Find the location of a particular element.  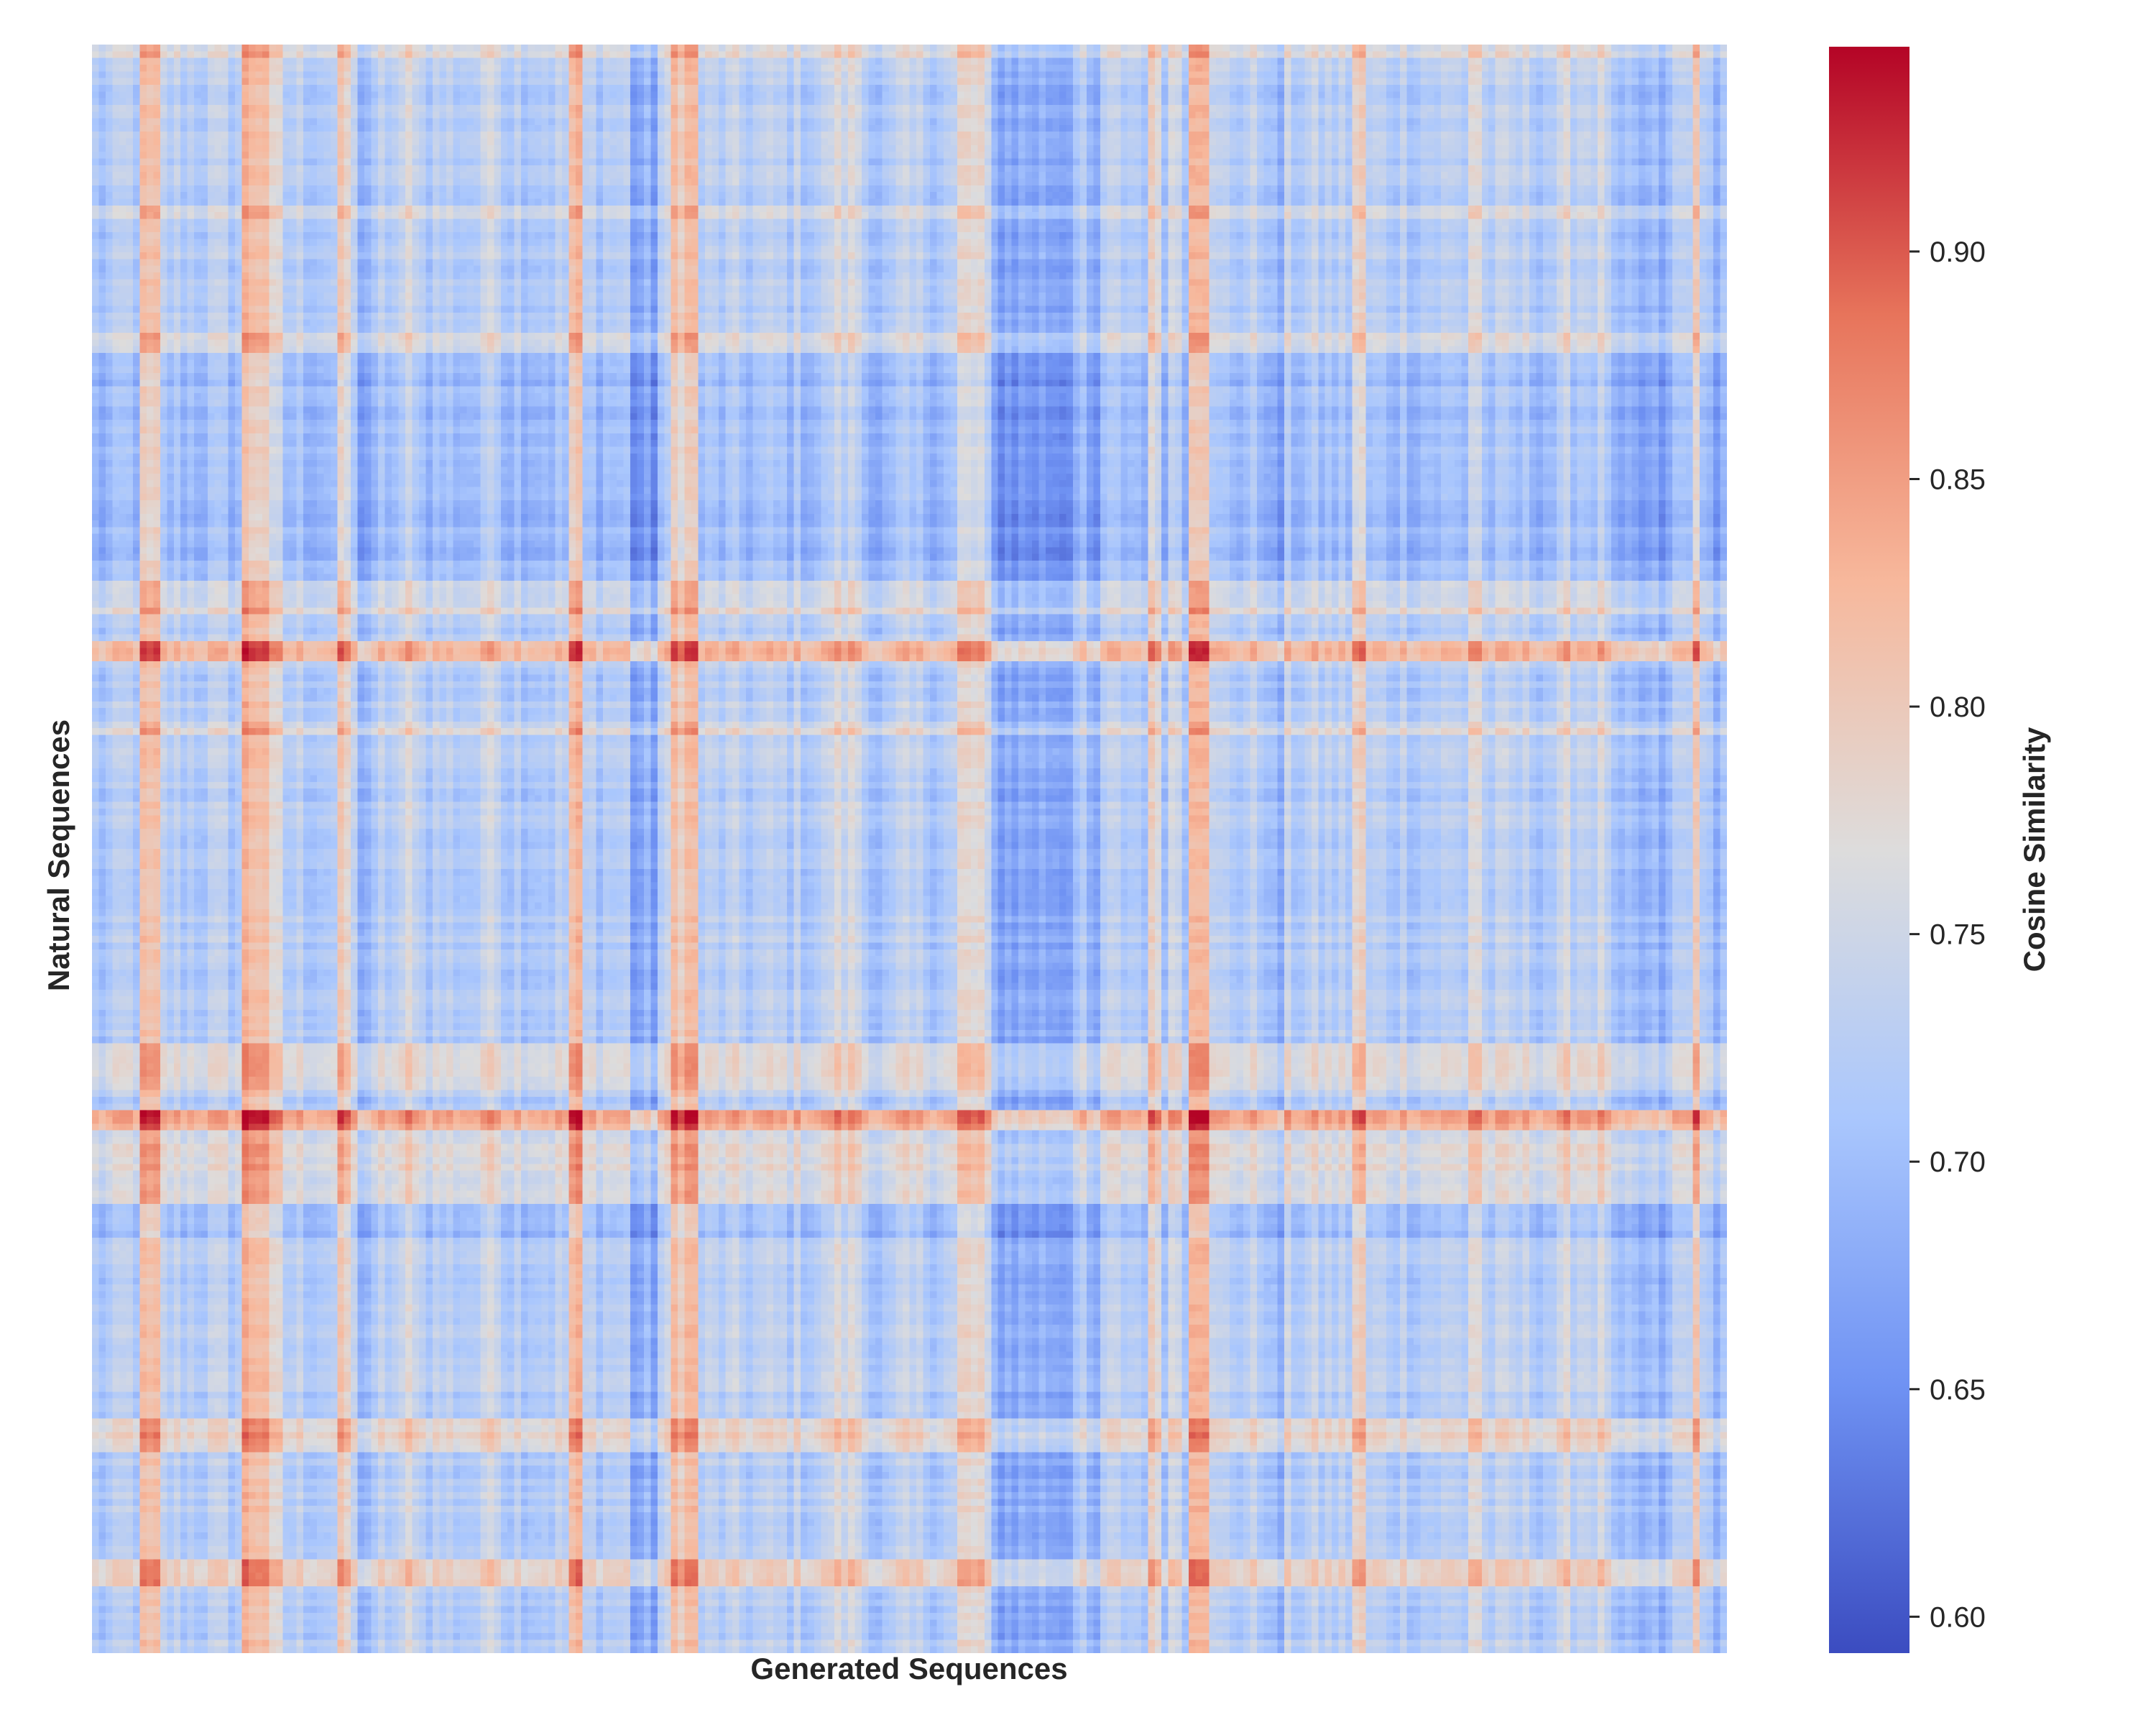

y-axis-label: Natural Sequences is located at coordinates (59, 855).